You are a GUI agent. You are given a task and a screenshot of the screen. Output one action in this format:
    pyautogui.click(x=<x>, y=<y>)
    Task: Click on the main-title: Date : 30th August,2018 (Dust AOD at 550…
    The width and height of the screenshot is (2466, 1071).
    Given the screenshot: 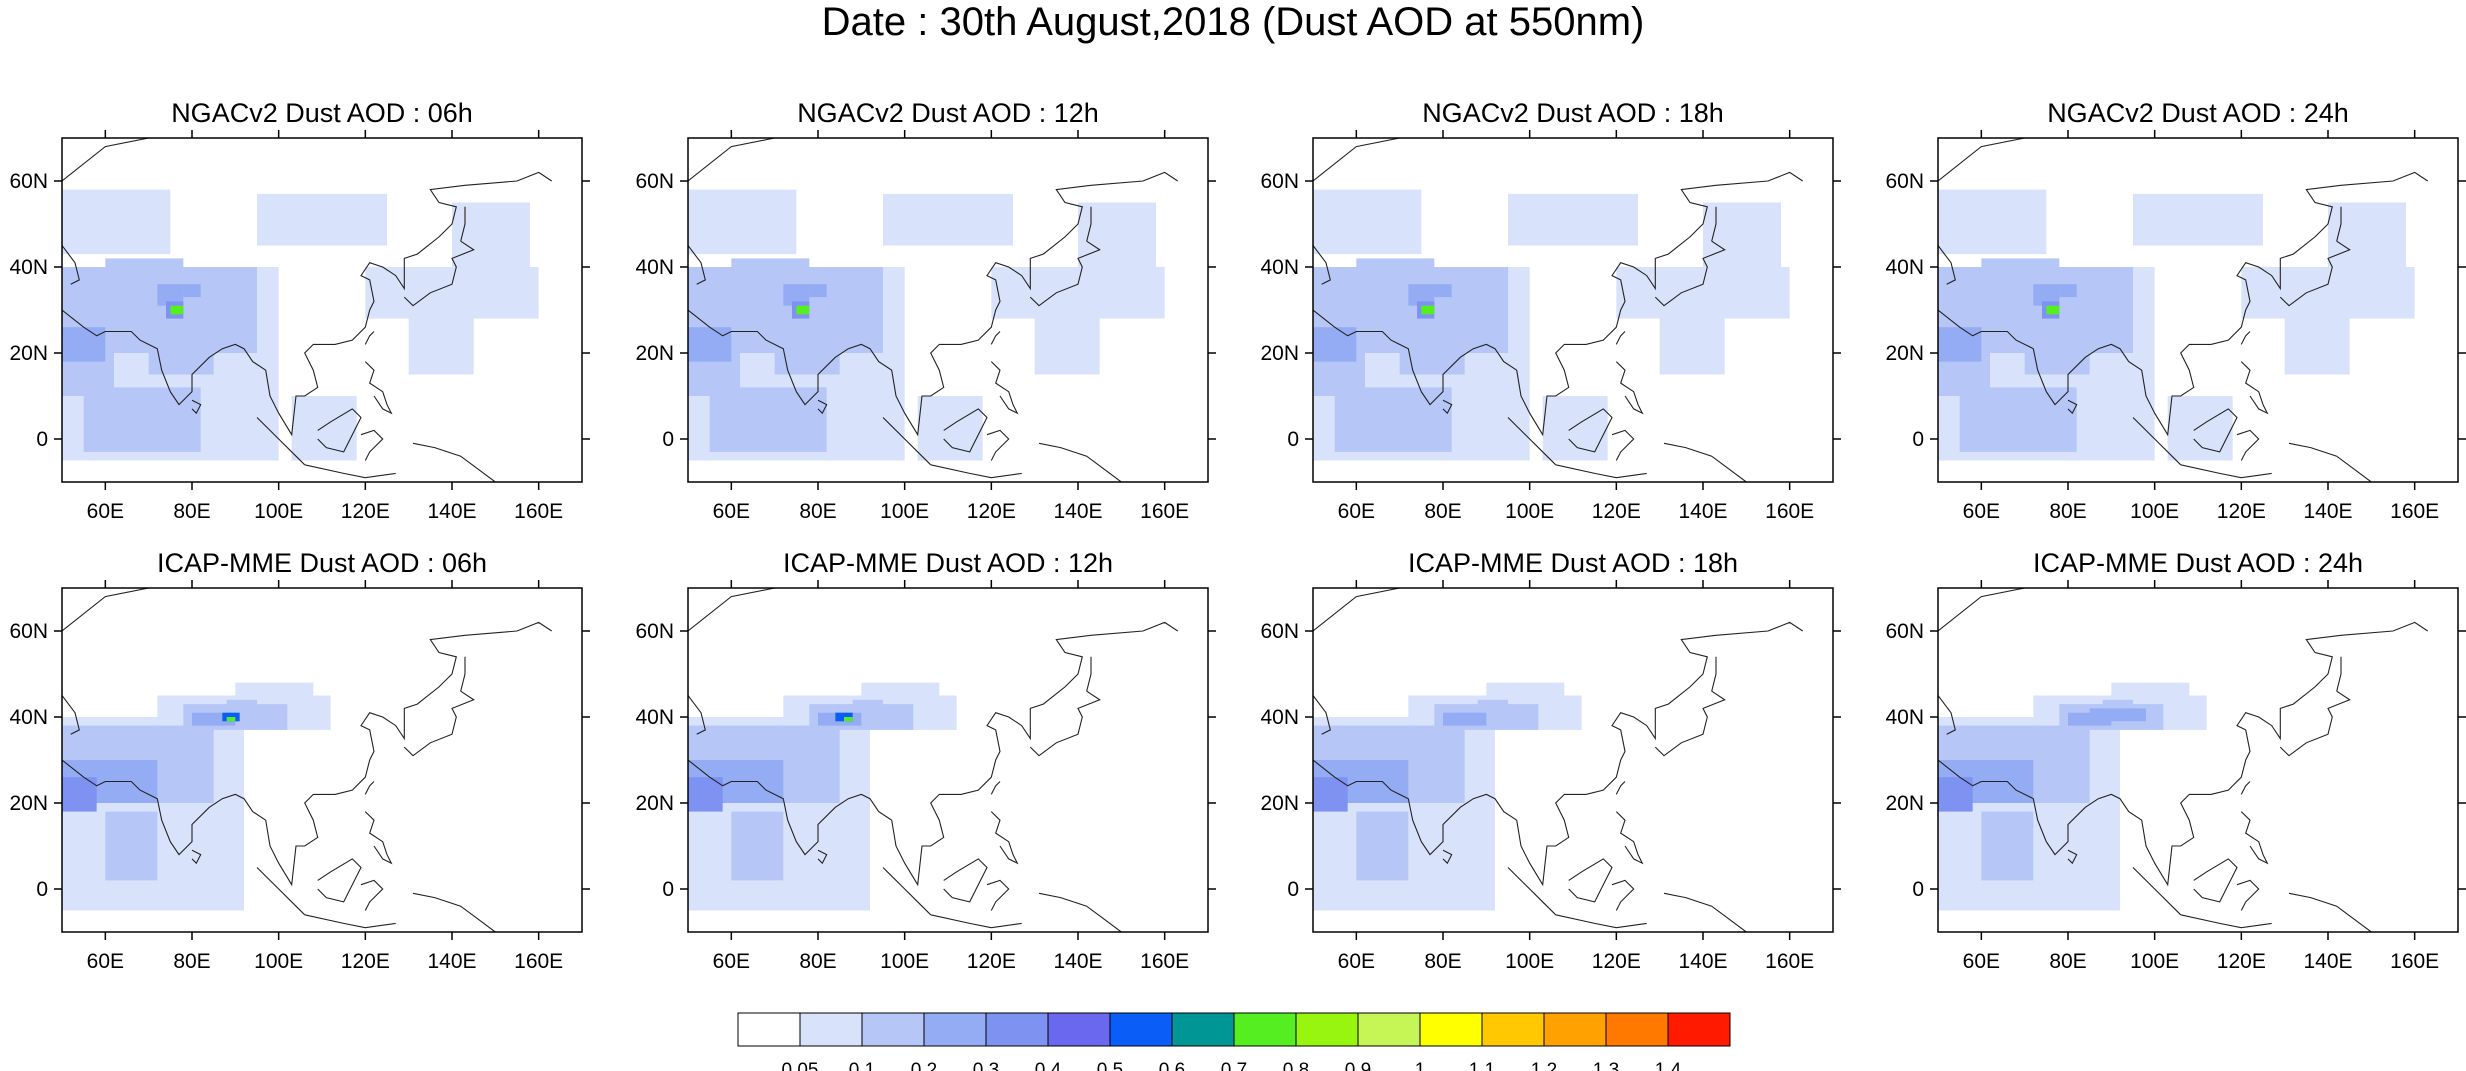 What is the action you would take?
    pyautogui.click(x=1233, y=22)
    